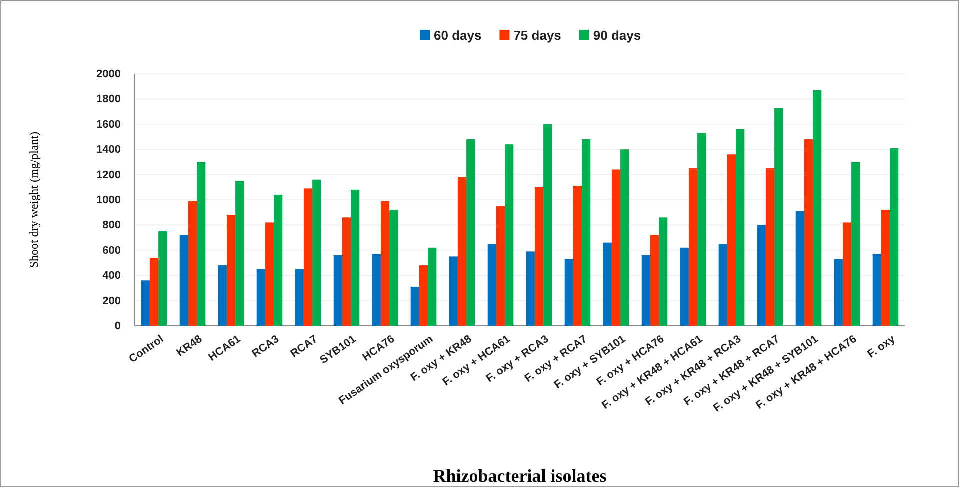 This screenshot has height=488, width=962. I want to click on y-tick-label: 0, so click(117, 326).